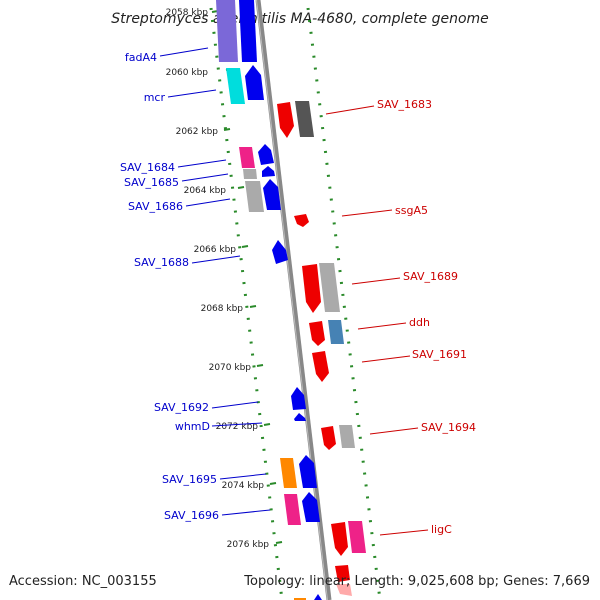 The height and width of the screenshot is (600, 600). I want to click on label-SAV_1683: SAV_1683, so click(404, 104).